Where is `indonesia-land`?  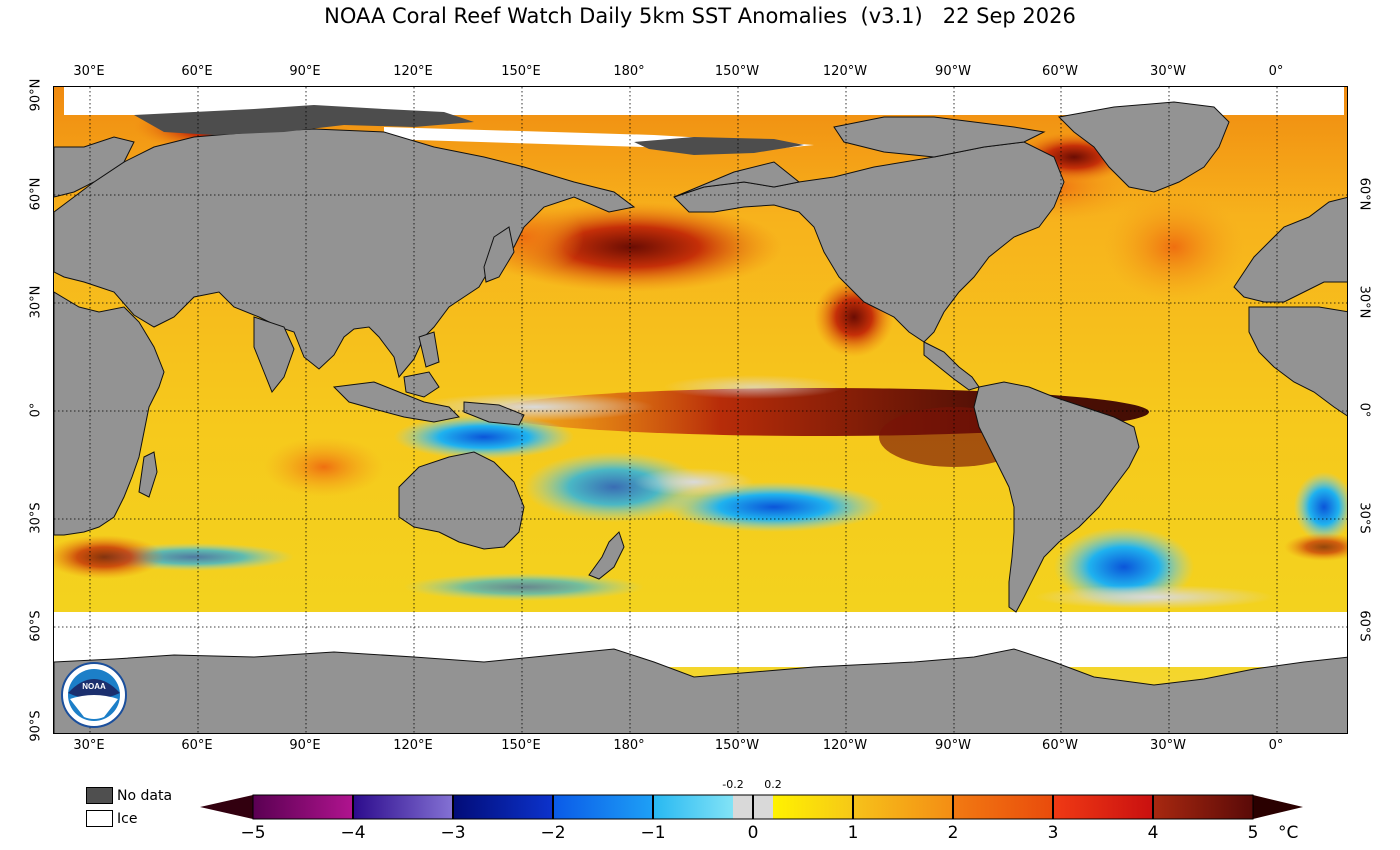
indonesia-land is located at coordinates (396, 402).